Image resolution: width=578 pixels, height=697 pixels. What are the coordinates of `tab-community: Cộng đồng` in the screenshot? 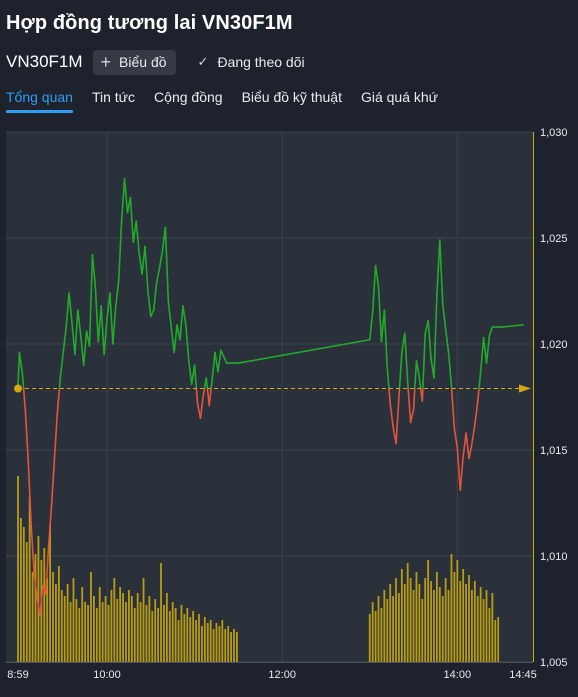 It's located at (188, 100).